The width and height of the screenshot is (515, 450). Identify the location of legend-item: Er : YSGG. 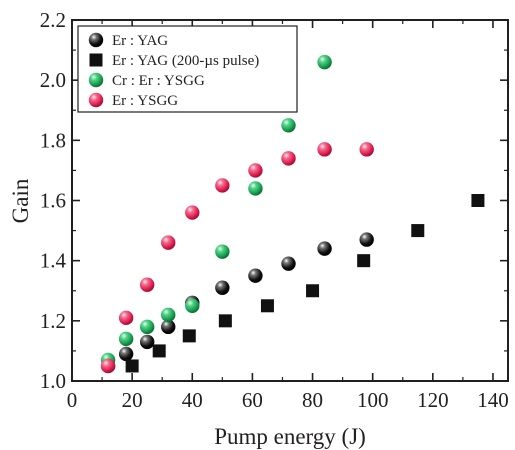
(133, 100).